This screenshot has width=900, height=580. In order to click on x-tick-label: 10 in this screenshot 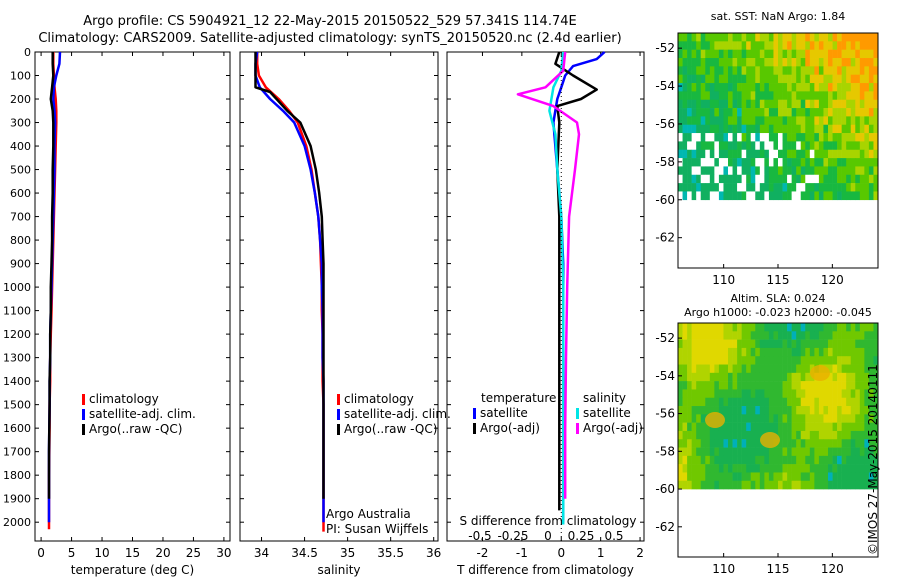, I will do `click(101, 553)`.